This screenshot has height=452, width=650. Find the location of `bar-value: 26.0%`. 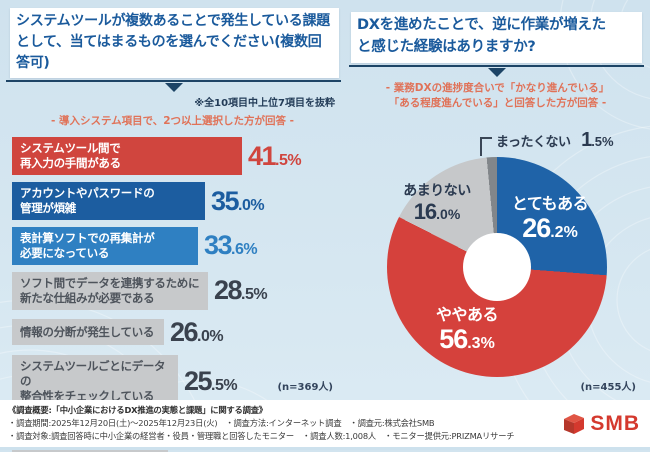

bar-value: 26.0% is located at coordinates (197, 331).